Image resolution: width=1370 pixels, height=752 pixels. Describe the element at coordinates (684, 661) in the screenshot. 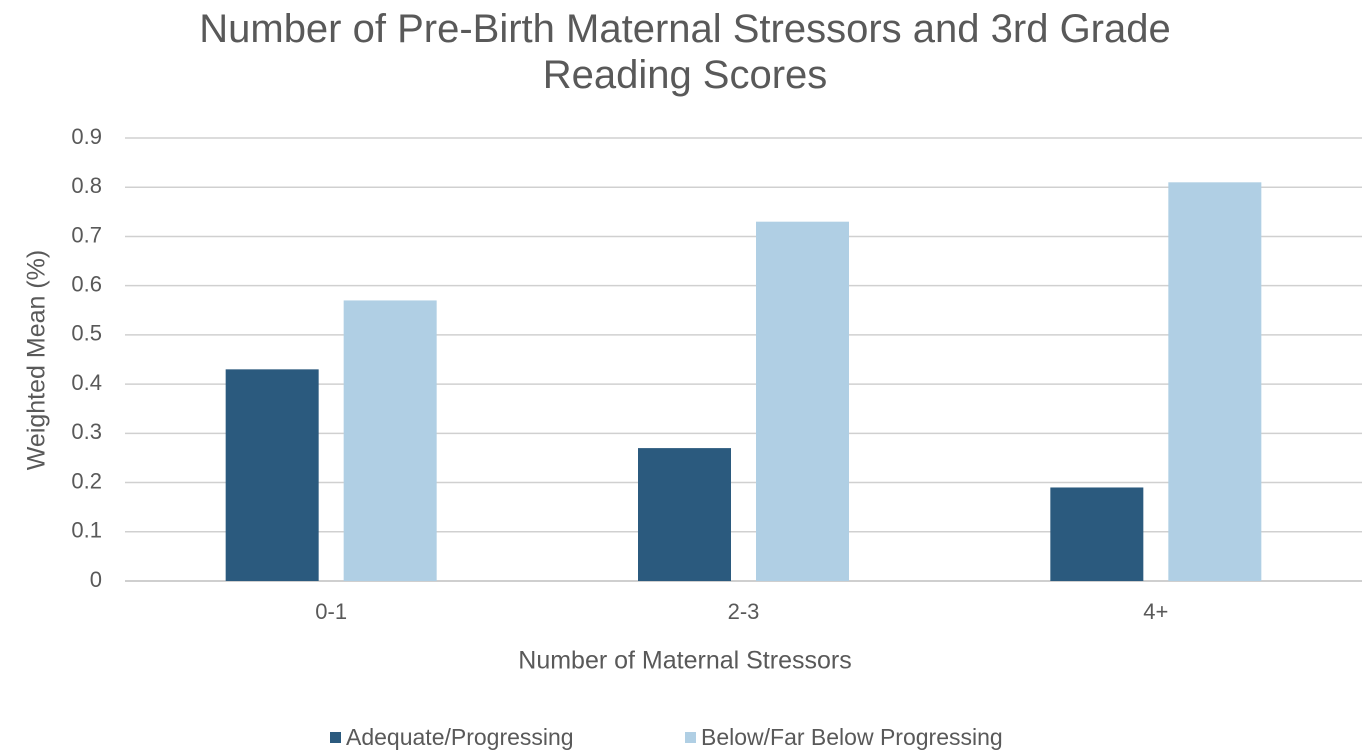

I see `x-axis-label: Number of Maternal Stressors` at that location.